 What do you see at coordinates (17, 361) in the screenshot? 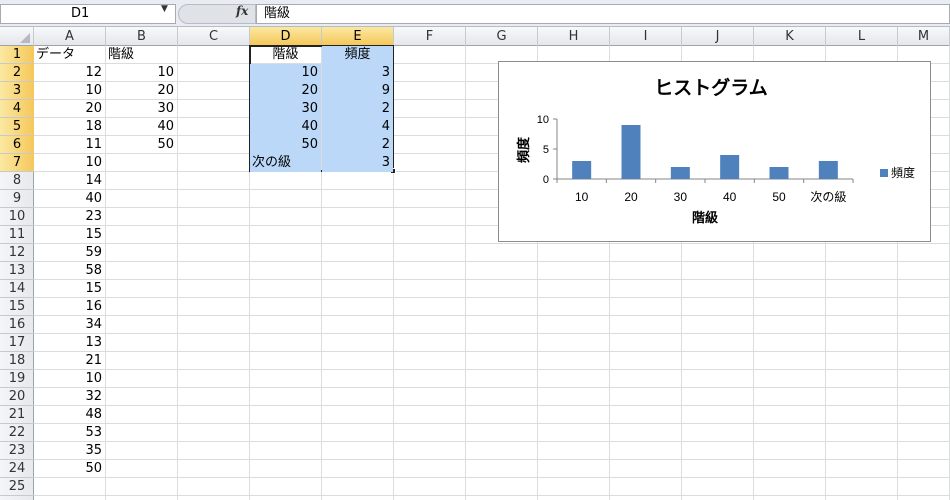
I see `row-header-18: 18` at bounding box center [17, 361].